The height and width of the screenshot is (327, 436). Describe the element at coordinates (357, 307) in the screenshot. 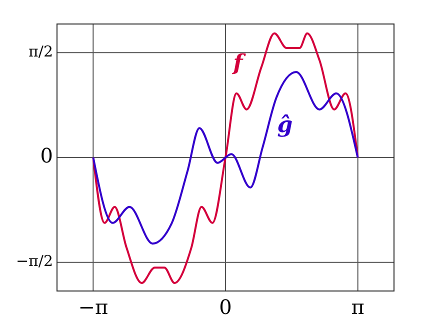

I see `x-tick-label: π` at that location.